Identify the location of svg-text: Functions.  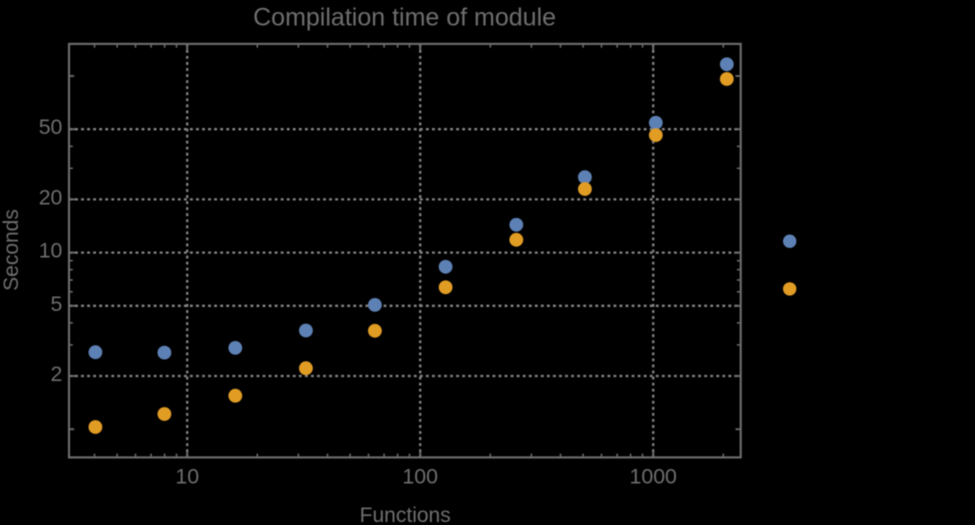
(405, 514).